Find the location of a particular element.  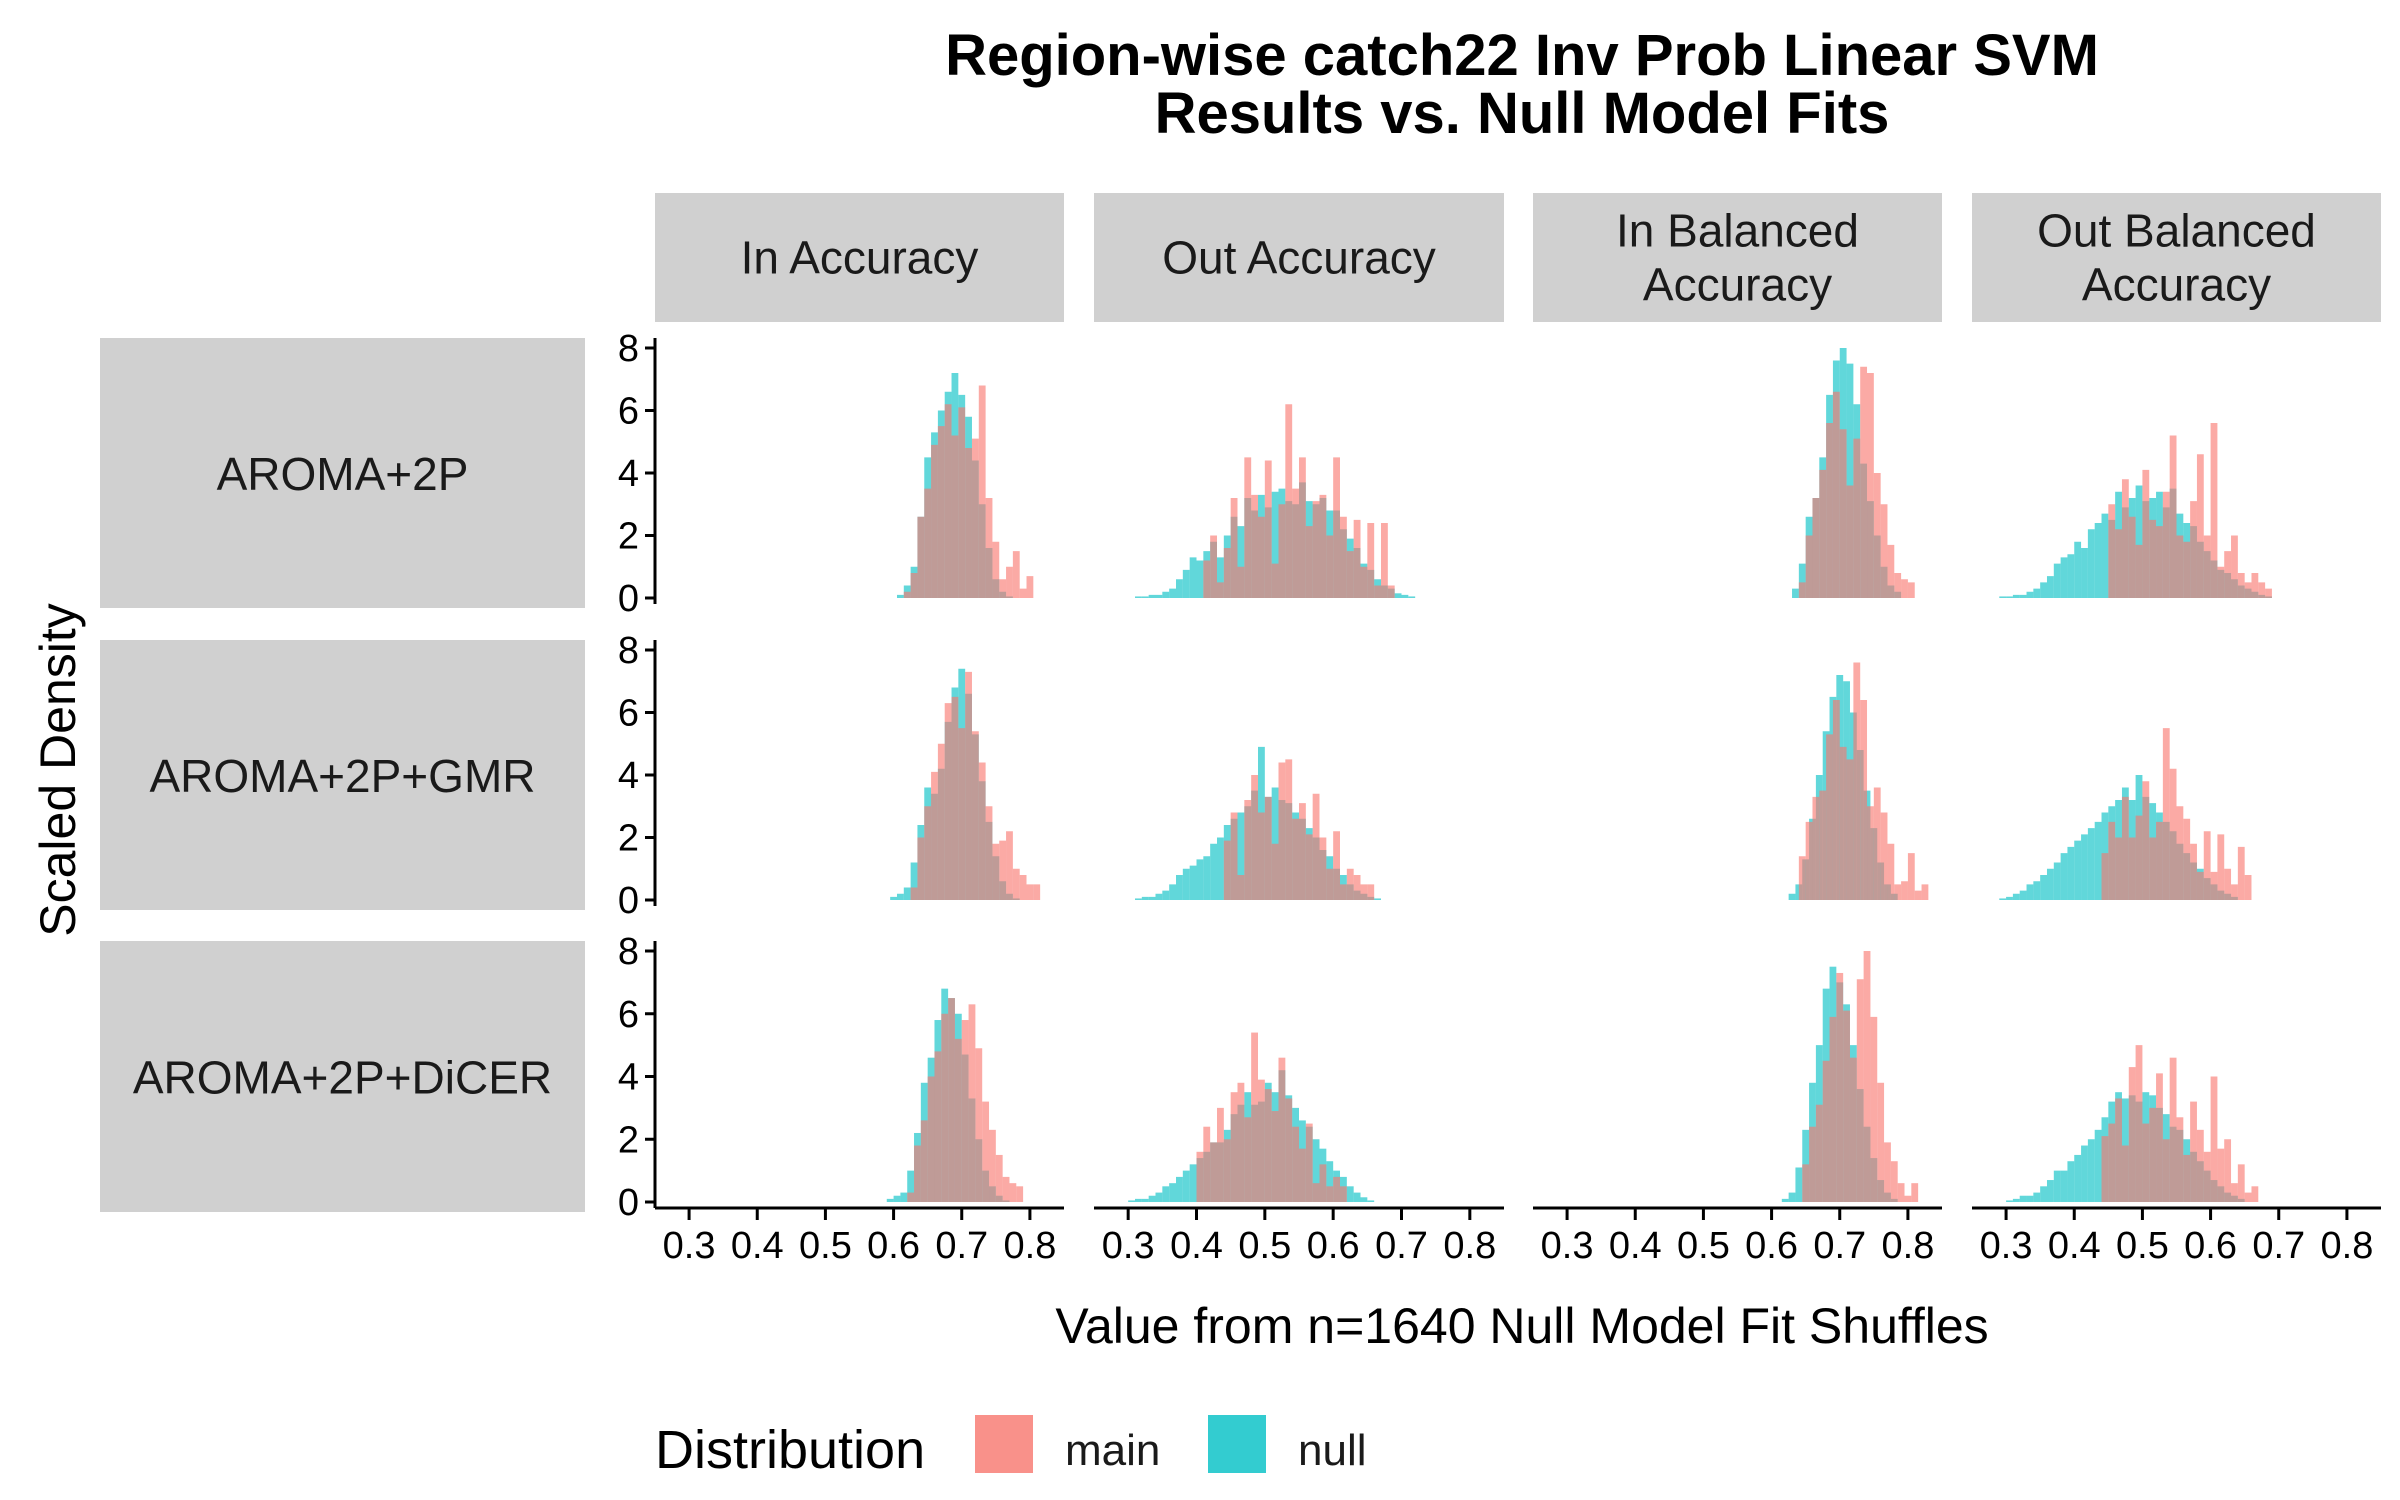

chart-title-line: Results vs. Null Model Fits is located at coordinates (1522, 113).